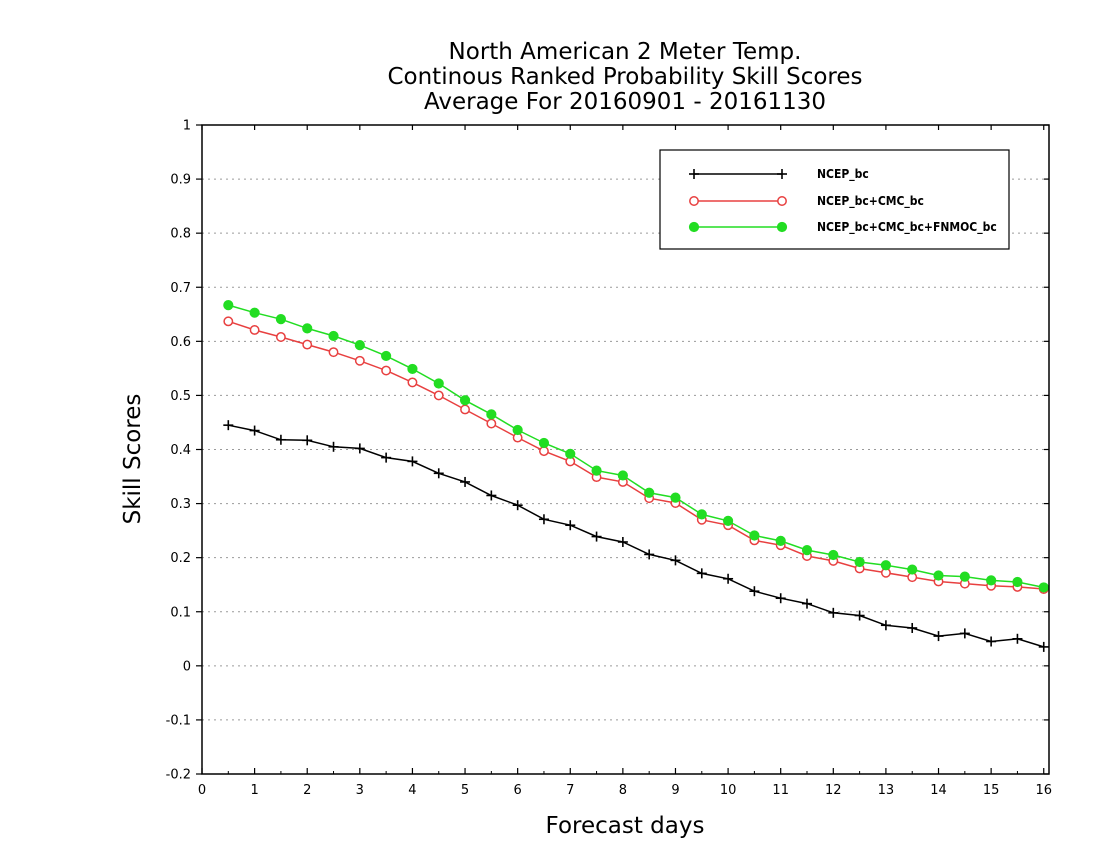 This screenshot has height=850, width=1100. What do you see at coordinates (180, 234) in the screenshot?
I see `y-tick-label: 0.8` at bounding box center [180, 234].